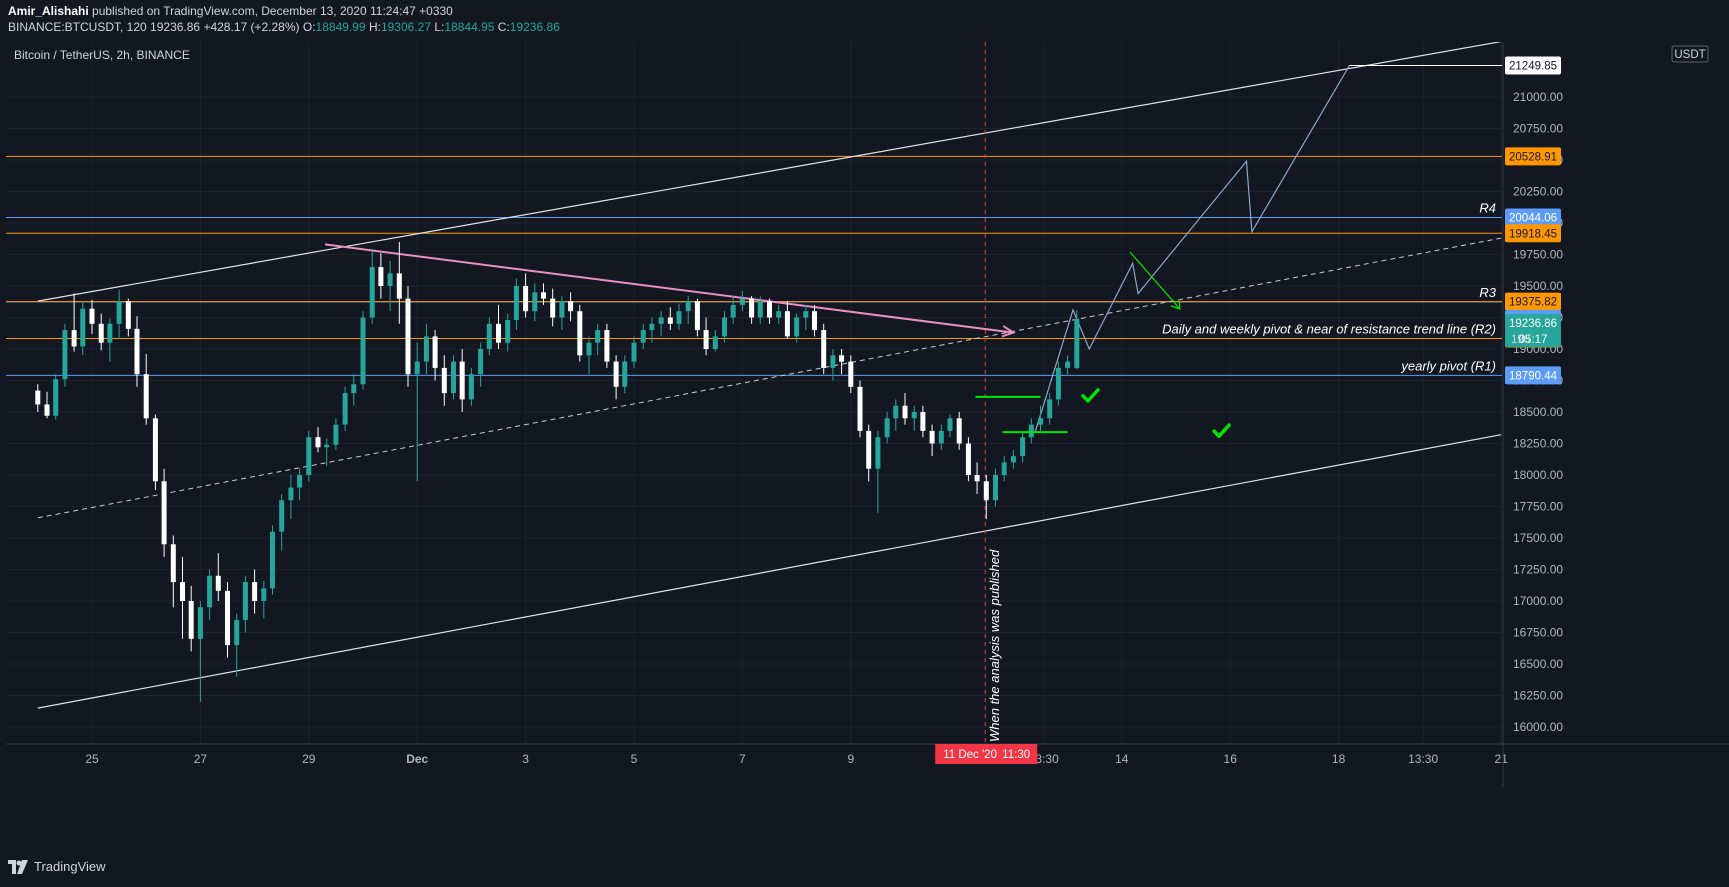  What do you see at coordinates (970, 755) in the screenshot?
I see `publish-date-tag: 11 Dec '20` at bounding box center [970, 755].